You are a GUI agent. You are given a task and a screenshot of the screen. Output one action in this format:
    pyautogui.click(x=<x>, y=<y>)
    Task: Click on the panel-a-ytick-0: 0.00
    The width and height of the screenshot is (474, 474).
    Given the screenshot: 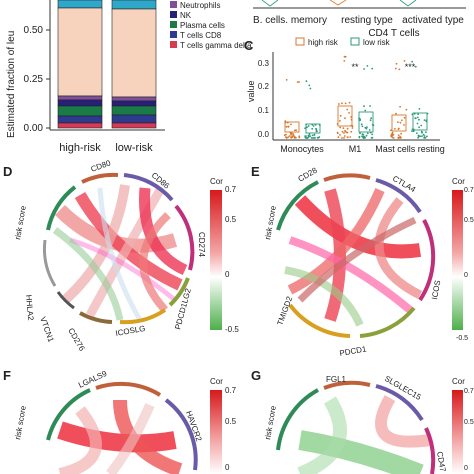 What is the action you would take?
    pyautogui.click(x=34, y=128)
    